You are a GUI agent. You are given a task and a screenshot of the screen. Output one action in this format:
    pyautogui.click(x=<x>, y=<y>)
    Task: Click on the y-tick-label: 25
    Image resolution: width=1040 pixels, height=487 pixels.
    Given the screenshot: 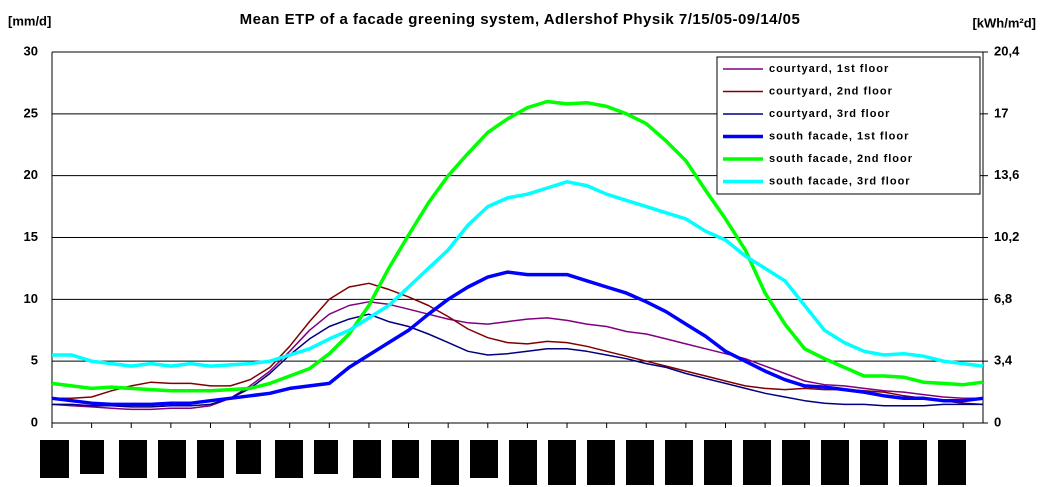 What is the action you would take?
    pyautogui.click(x=31, y=112)
    